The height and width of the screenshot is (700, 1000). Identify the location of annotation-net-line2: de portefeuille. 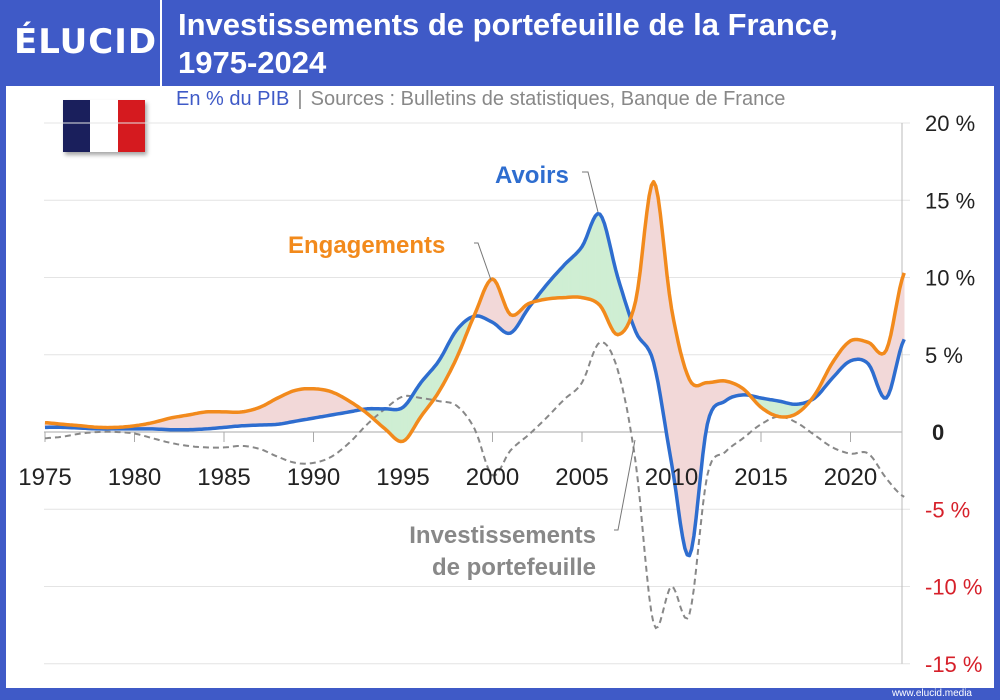
(514, 567).